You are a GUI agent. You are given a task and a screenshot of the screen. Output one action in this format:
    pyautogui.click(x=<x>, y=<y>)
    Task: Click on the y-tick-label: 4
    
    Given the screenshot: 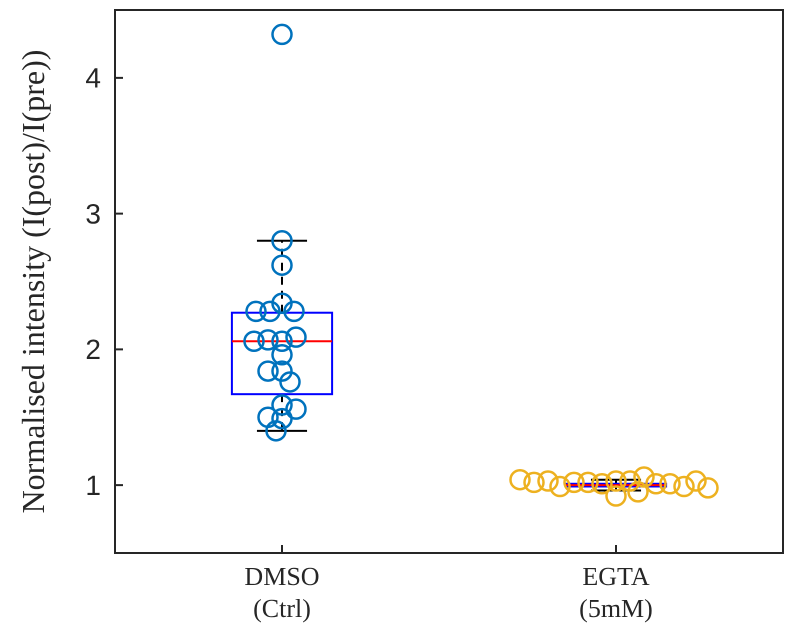 What is the action you would take?
    pyautogui.click(x=93, y=78)
    